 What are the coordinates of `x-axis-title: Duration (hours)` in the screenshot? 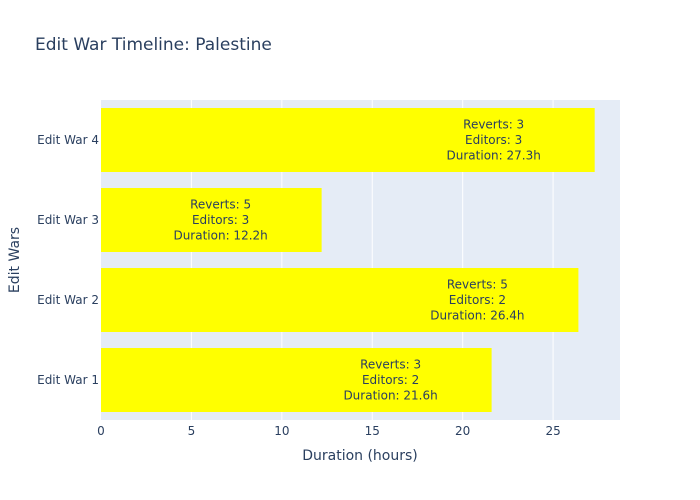 It's located at (360, 456).